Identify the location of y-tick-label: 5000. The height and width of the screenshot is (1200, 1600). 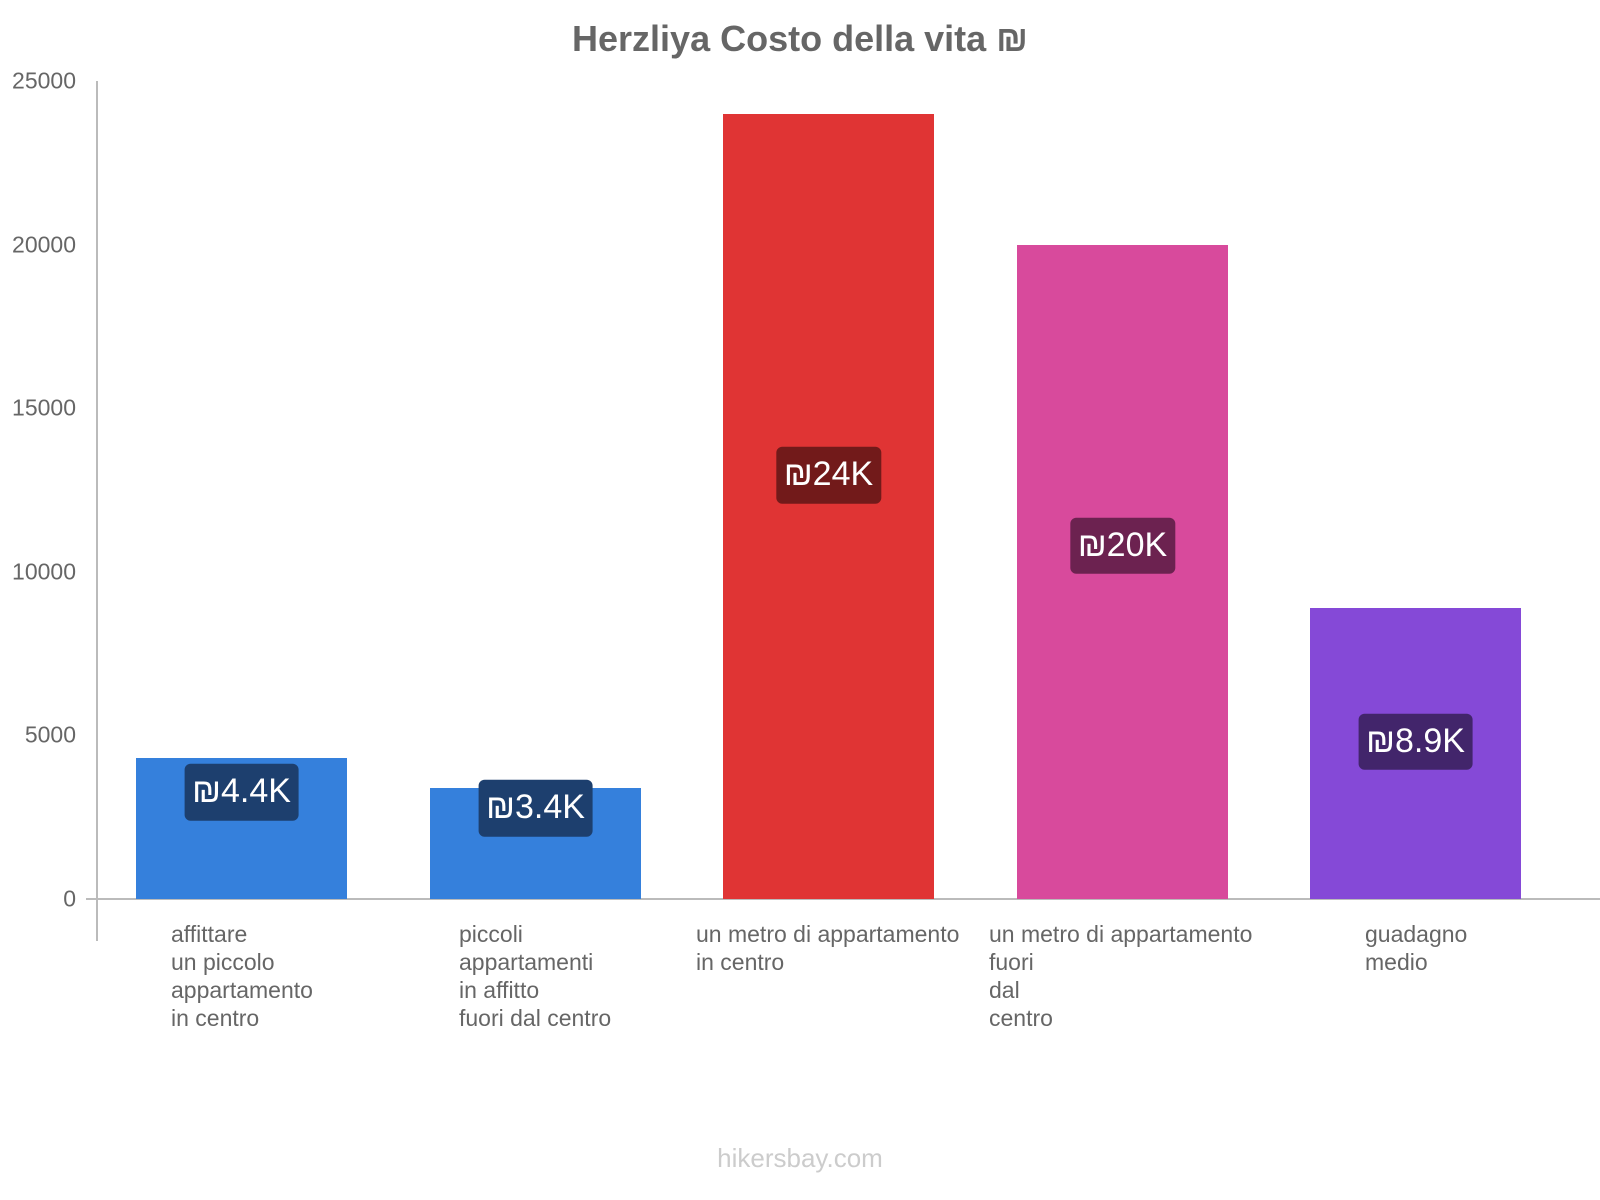
(50, 734).